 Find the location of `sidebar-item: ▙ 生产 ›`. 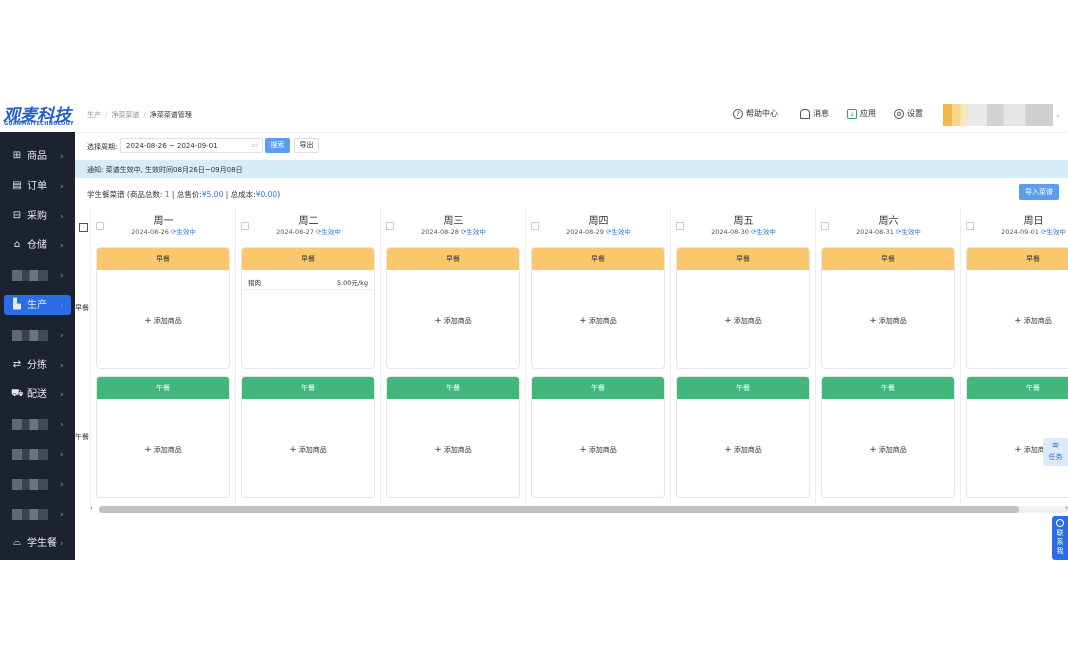

sidebar-item: ▙ 生产 › is located at coordinates (37, 306).